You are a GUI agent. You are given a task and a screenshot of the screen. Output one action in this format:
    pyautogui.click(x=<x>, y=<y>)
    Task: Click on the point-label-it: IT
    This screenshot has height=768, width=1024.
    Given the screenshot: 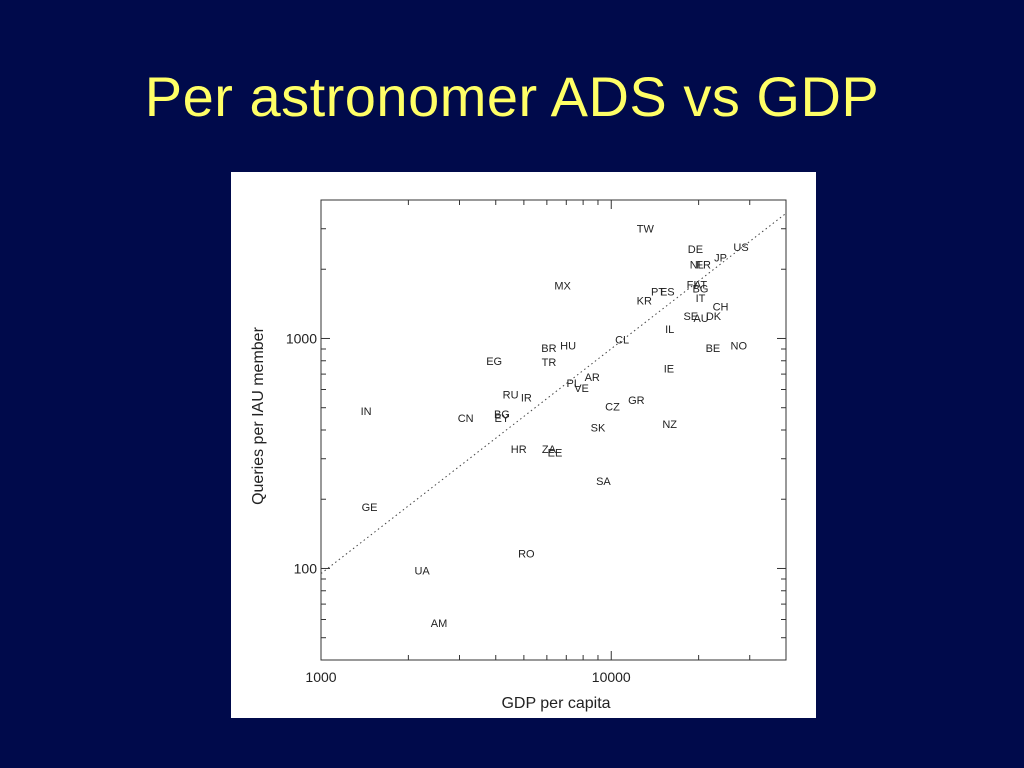 What is the action you would take?
    pyautogui.click(x=701, y=299)
    